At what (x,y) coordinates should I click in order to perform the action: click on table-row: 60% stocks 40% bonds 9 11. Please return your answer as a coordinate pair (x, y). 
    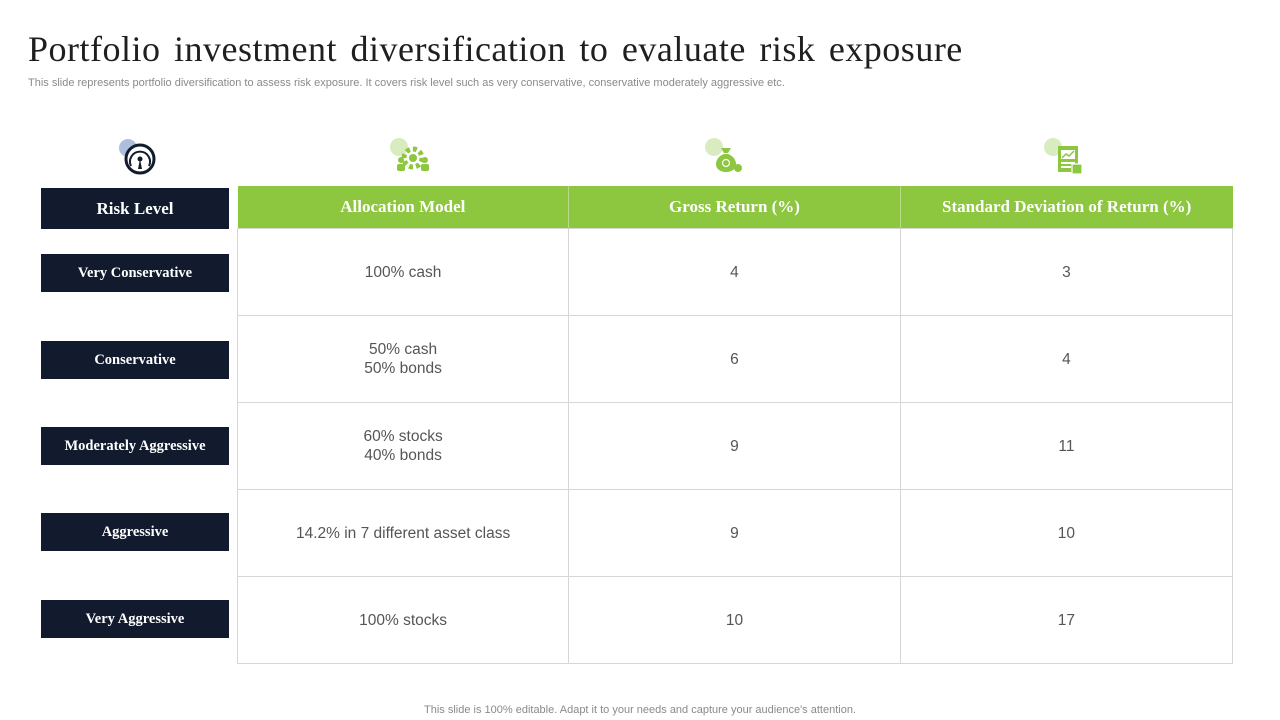
    Looking at the image, I should click on (735, 446).